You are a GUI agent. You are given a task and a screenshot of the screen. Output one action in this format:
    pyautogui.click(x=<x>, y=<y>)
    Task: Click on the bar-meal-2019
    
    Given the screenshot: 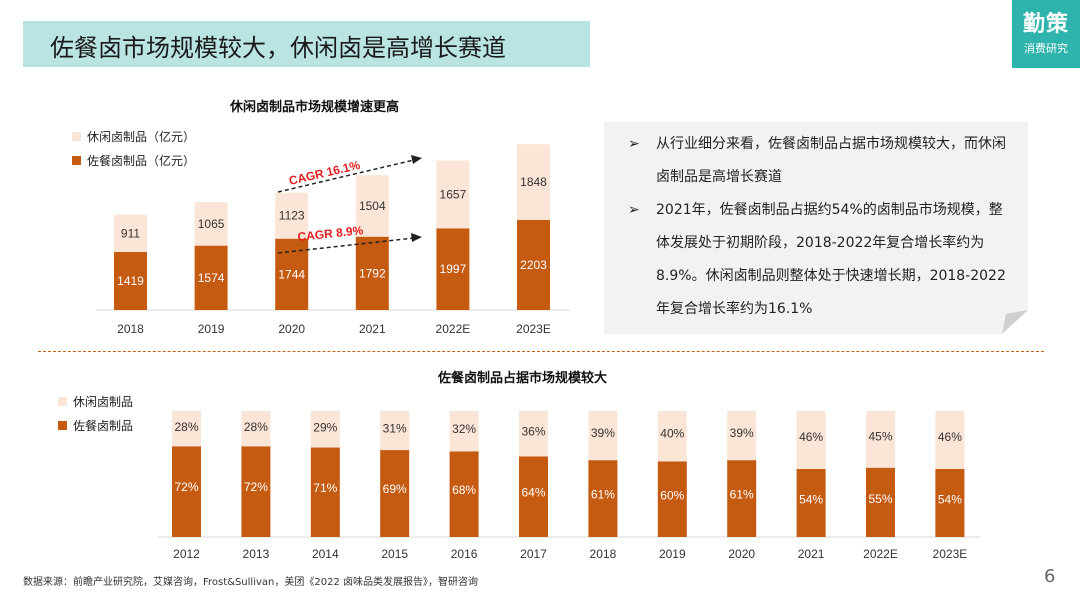 What is the action you would take?
    pyautogui.click(x=672, y=499)
    